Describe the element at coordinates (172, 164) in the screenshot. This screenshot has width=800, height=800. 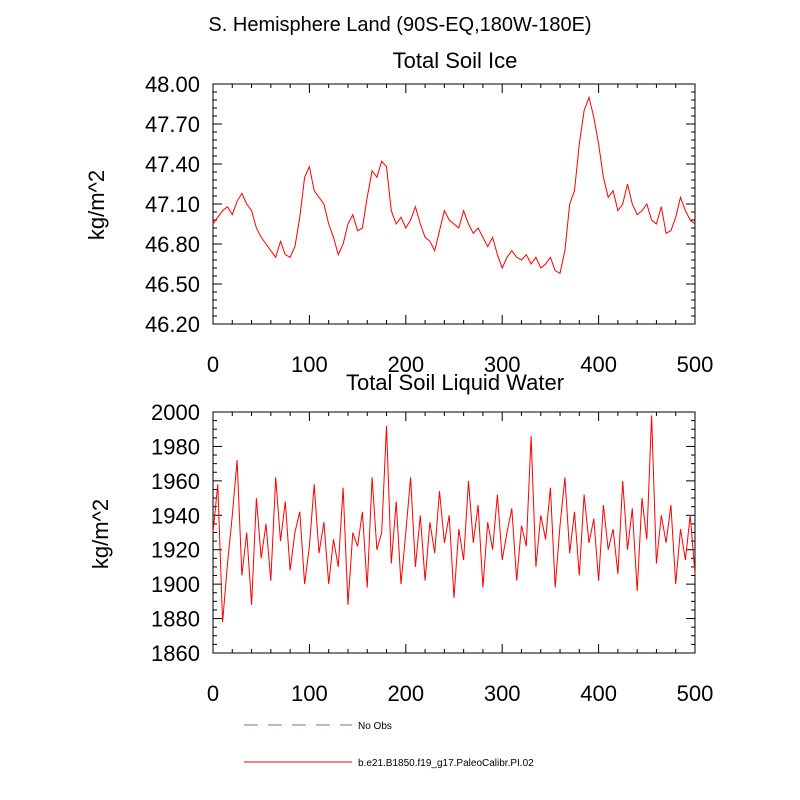
I see `y-tick-label: 47.40` at that location.